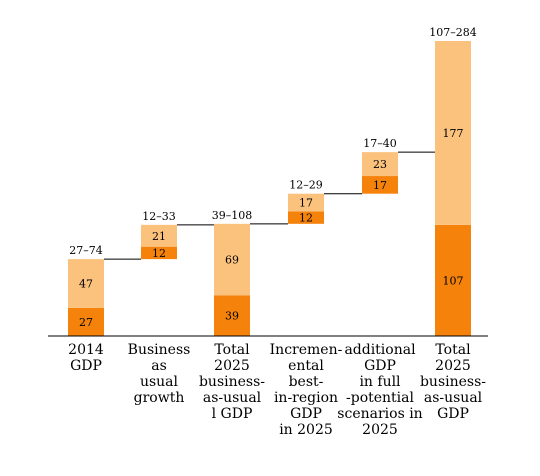 Image resolution: width=540 pixels, height=476 pixels. What do you see at coordinates (269, 205) in the screenshot?
I see `connectors-layer` at bounding box center [269, 205].